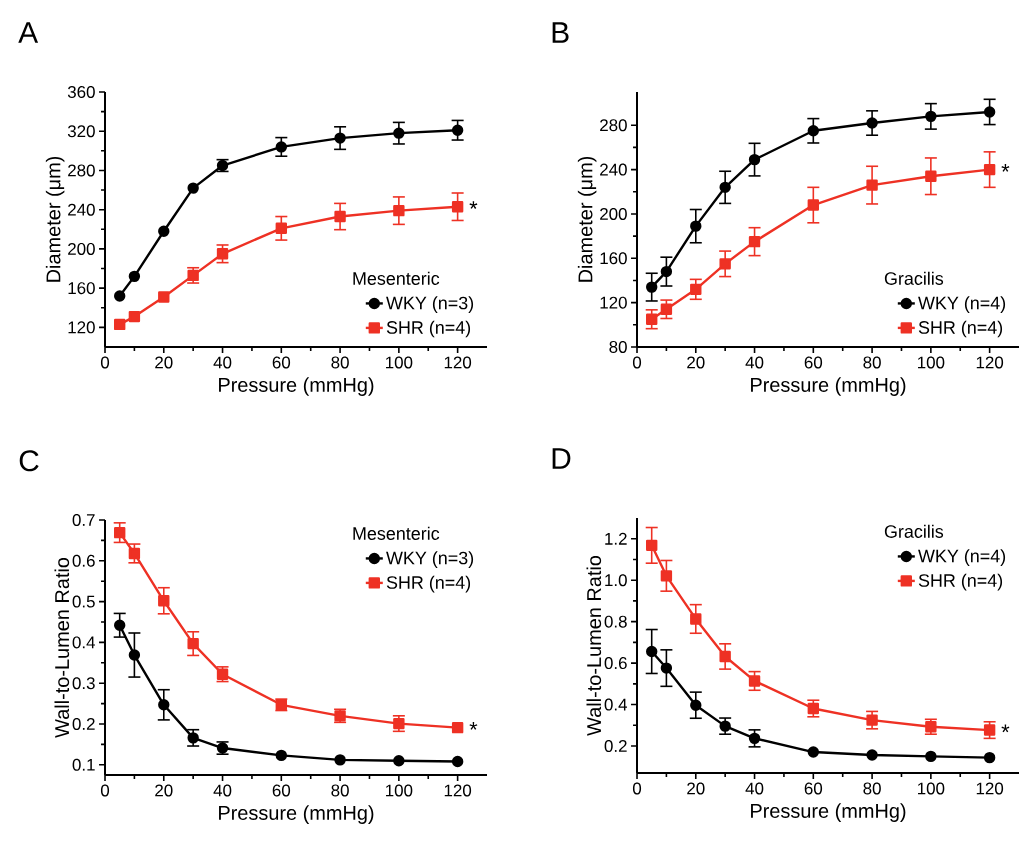 The height and width of the screenshot is (853, 1033). I want to click on y-tick-label: 320, so click(81, 131).